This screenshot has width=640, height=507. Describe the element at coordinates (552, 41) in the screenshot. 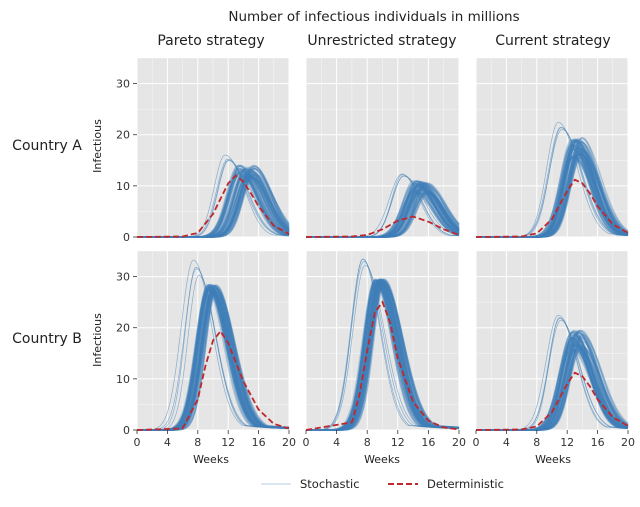

I see `col-title-current: Current strategy` at that location.